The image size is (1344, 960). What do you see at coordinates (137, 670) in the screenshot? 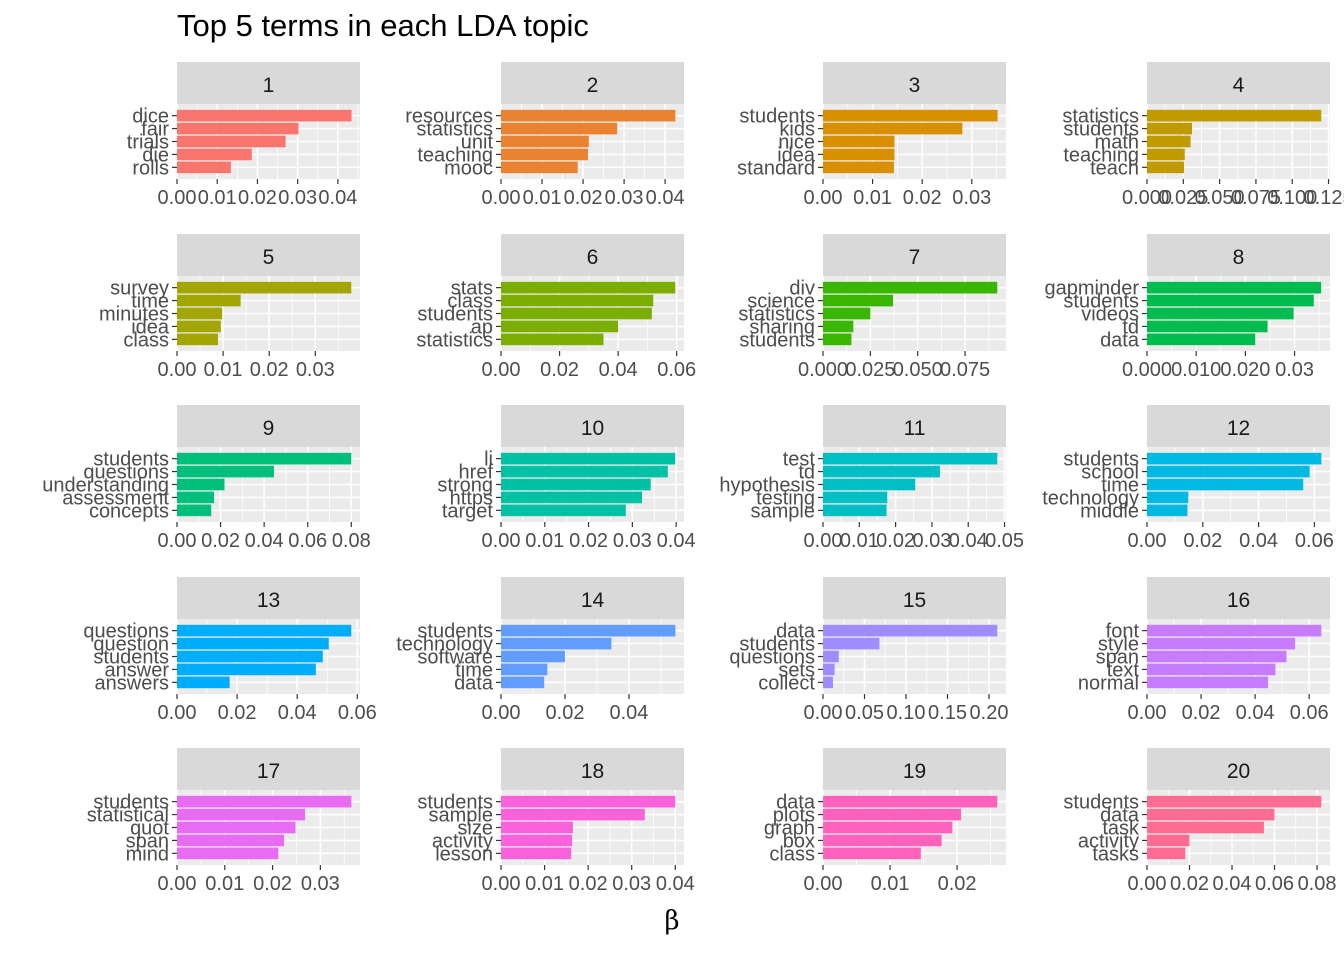
I see `y-tick-label: answer` at bounding box center [137, 670].